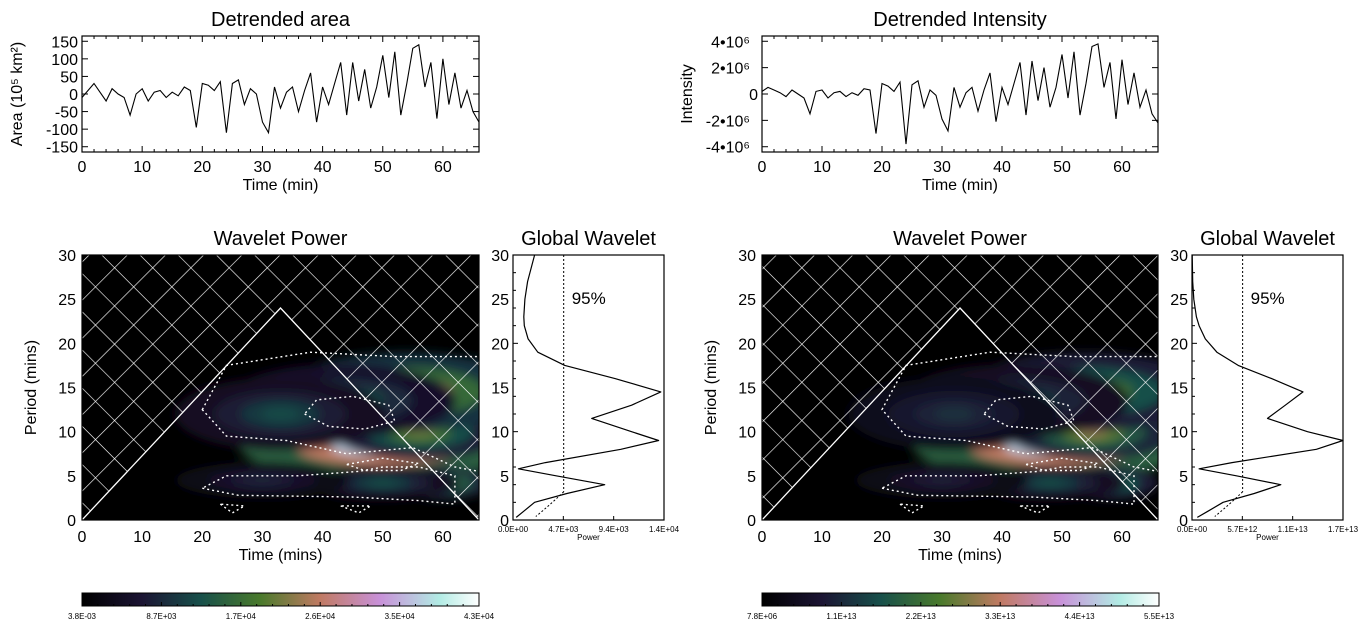 The height and width of the screenshot is (626, 1360). What do you see at coordinates (730, 69) in the screenshot?
I see `y-tick-label: 2•10⁶` at bounding box center [730, 69].